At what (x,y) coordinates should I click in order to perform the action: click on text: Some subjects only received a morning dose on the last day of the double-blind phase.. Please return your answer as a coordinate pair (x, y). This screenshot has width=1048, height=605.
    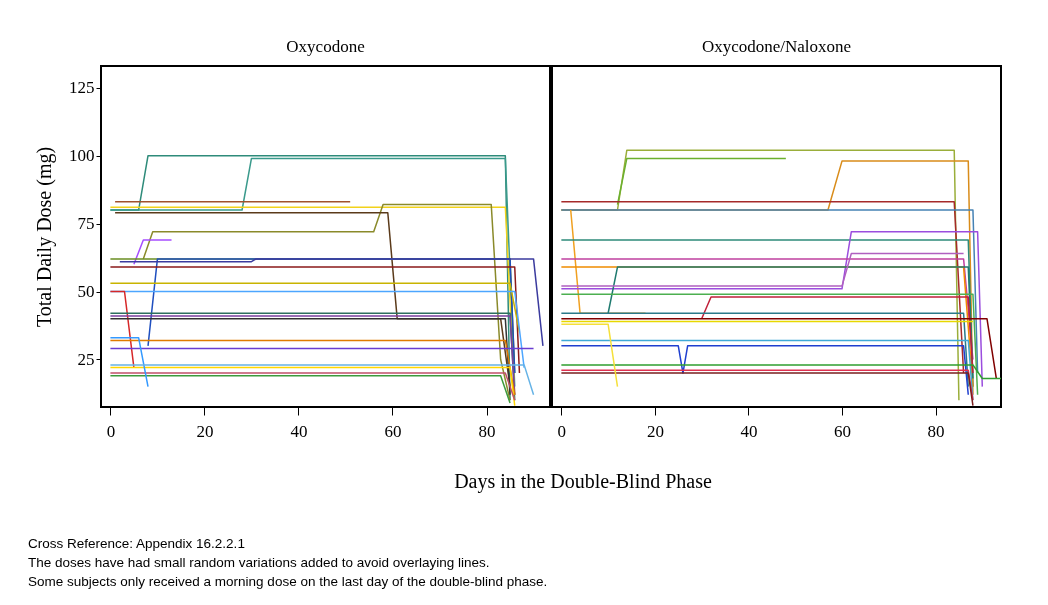
    Looking at the image, I should click on (288, 582).